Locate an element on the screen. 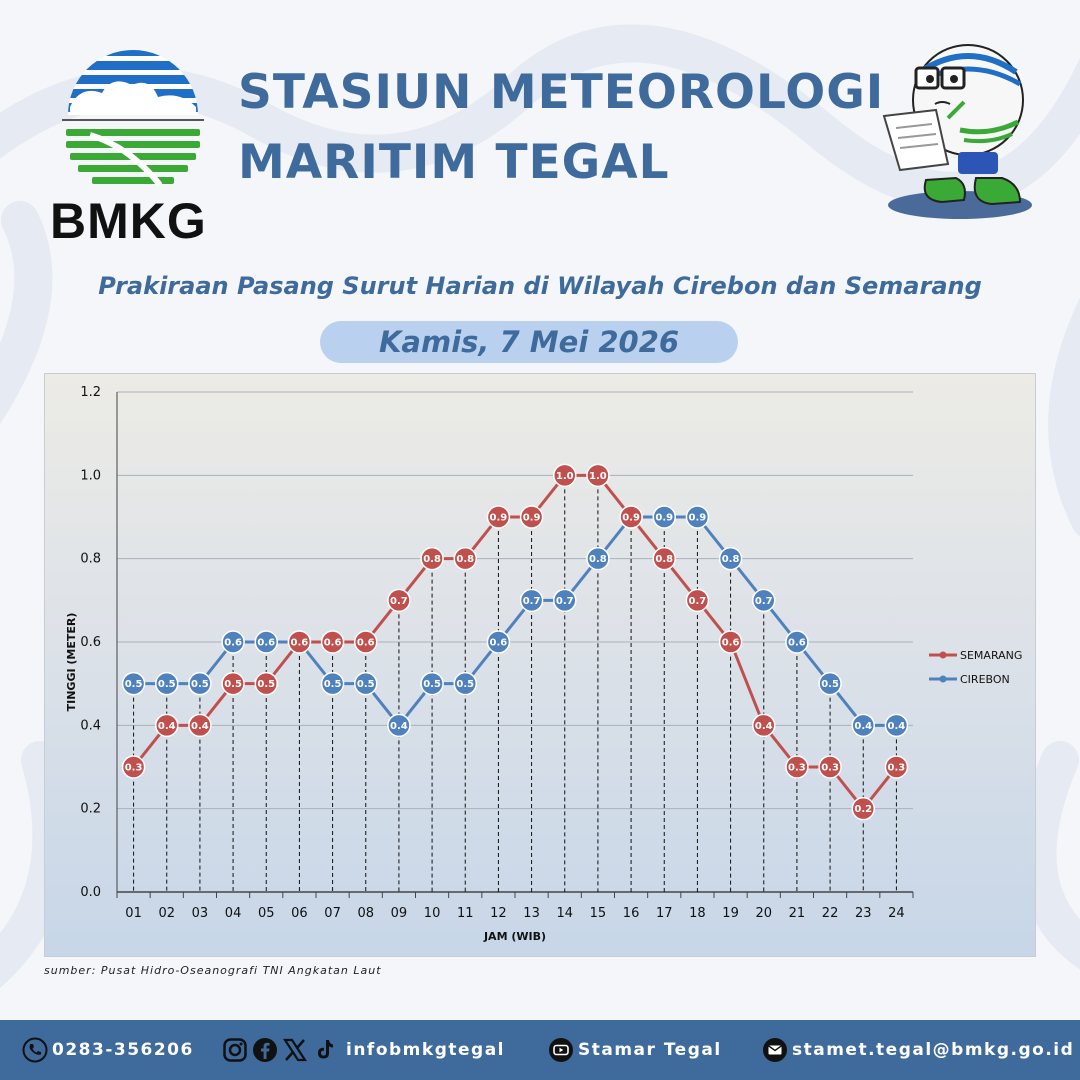 The width and height of the screenshot is (1080, 1080). phone-icon is located at coordinates (35, 1050).